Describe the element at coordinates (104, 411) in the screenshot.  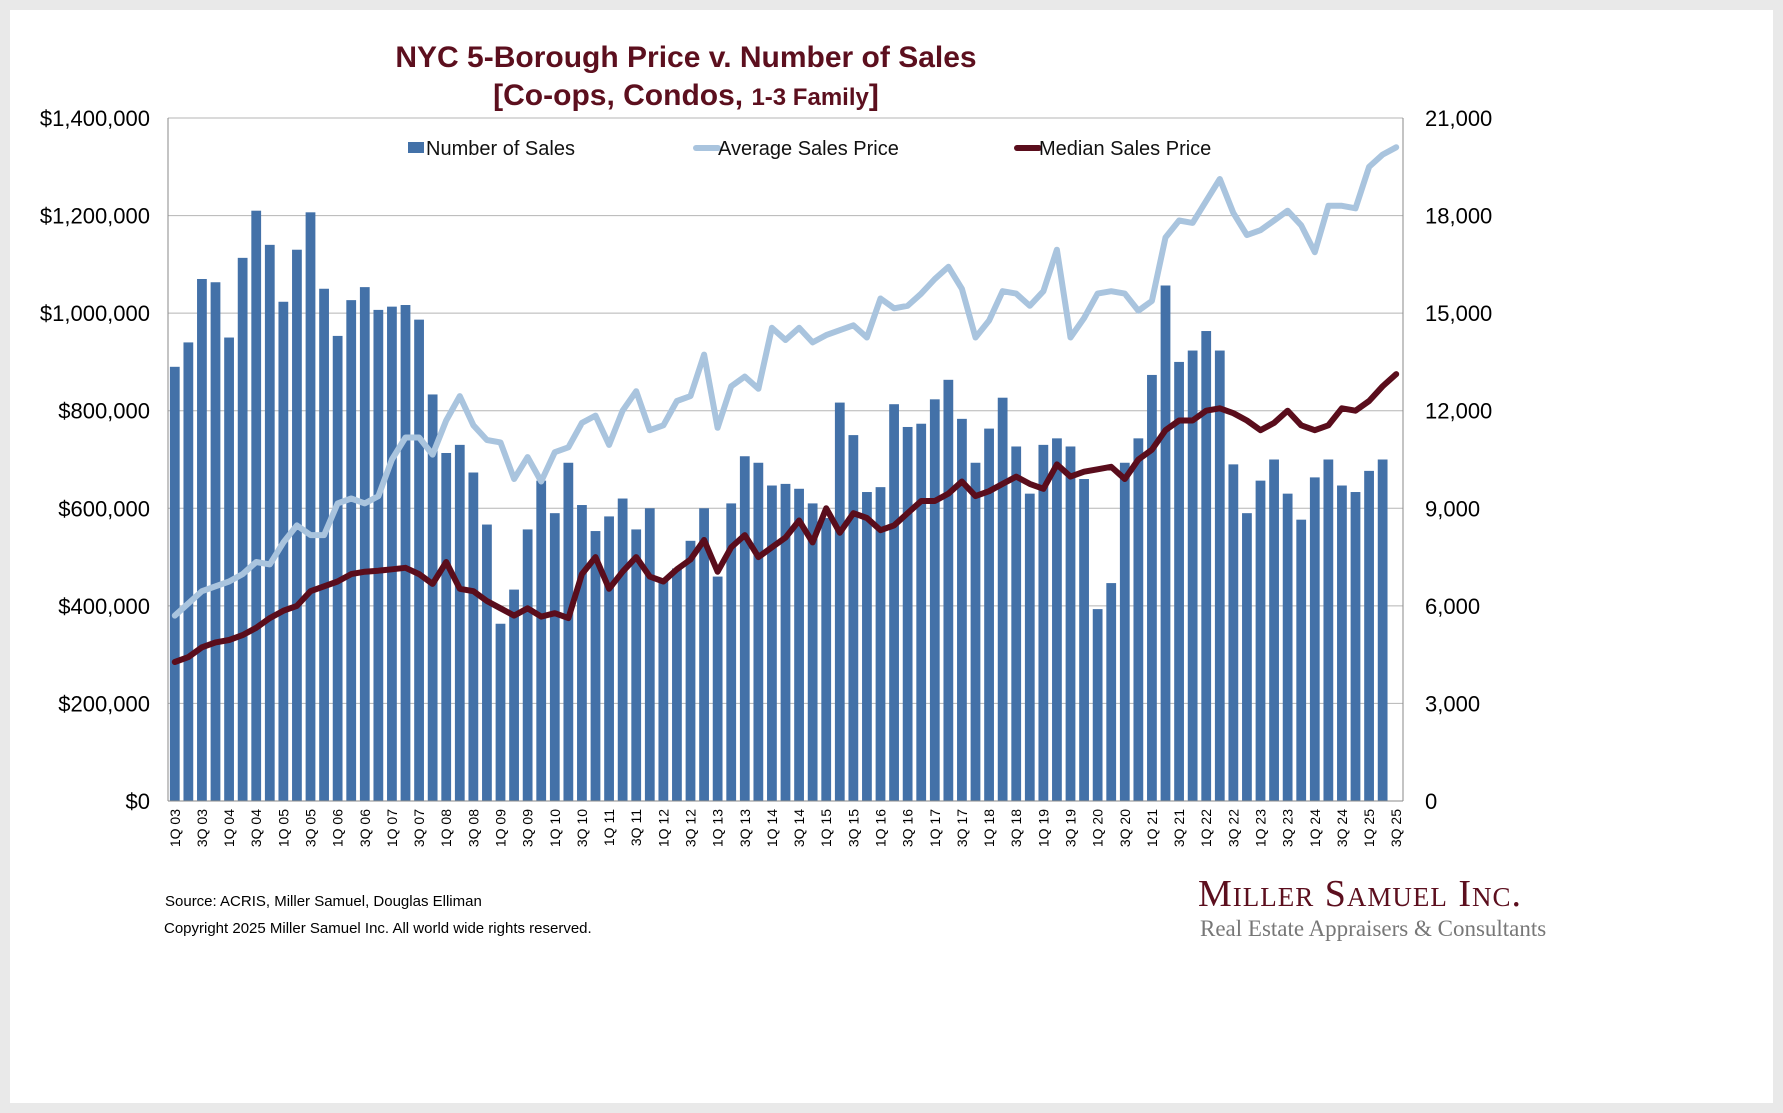
I see `y-left-tick-label: $800,000` at that location.